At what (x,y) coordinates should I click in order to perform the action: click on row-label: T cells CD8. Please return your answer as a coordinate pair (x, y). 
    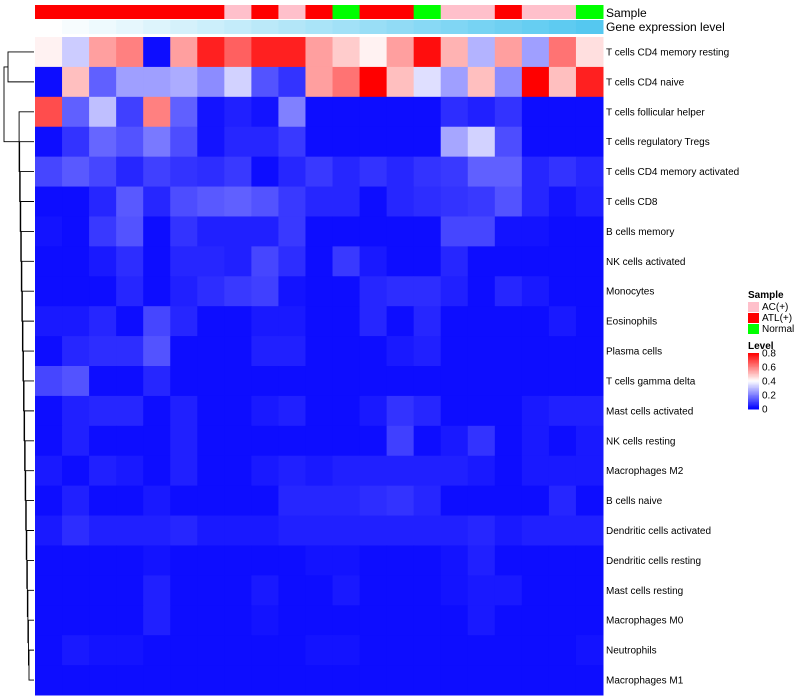
    Looking at the image, I should click on (632, 202).